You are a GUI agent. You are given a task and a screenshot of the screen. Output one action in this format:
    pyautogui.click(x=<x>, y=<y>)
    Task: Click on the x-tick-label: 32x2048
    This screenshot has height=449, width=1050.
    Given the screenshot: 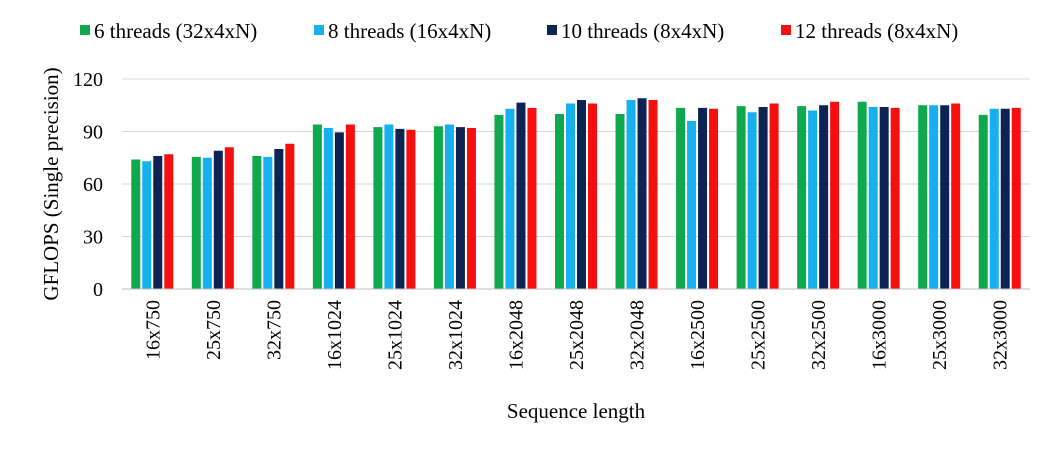 What is the action you would take?
    pyautogui.click(x=638, y=335)
    